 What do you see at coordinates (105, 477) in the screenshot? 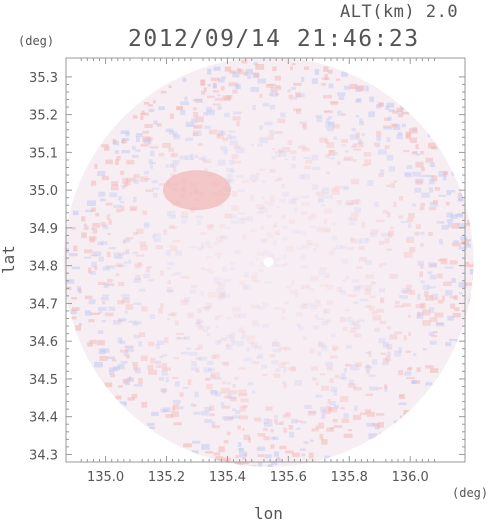
I see `x-tick-label: 135.0` at bounding box center [105, 477].